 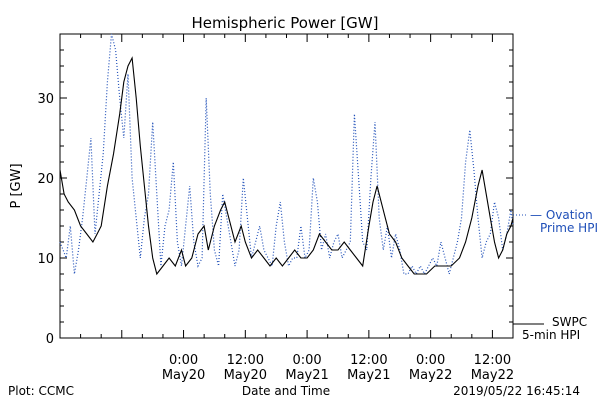 What do you see at coordinates (50, 339) in the screenshot?
I see `y-tick-label: 0` at bounding box center [50, 339].